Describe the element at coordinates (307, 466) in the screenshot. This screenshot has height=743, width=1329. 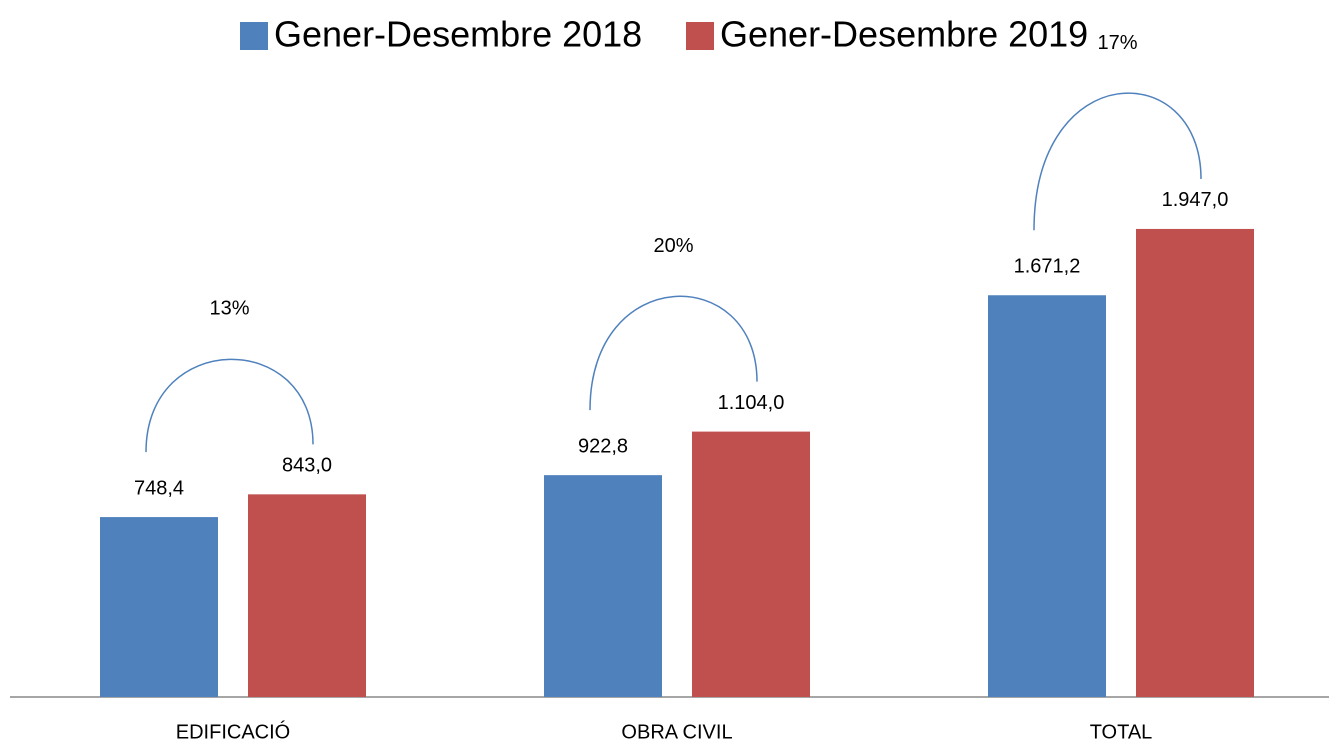
I see `data-label: 843,0` at that location.